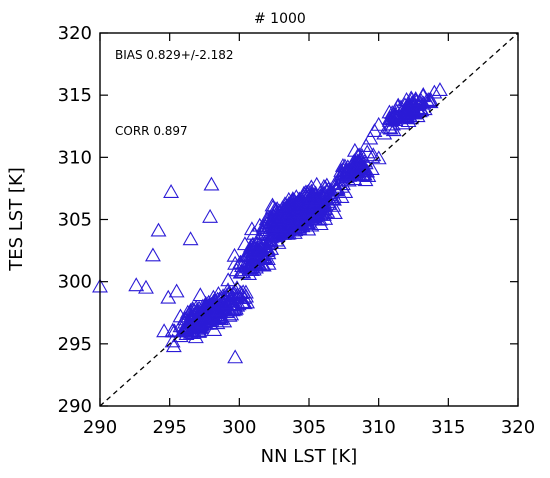 The height and width of the screenshot is (478, 550). What do you see at coordinates (518, 427) in the screenshot?
I see `x-tick-label: 320` at bounding box center [518, 427].